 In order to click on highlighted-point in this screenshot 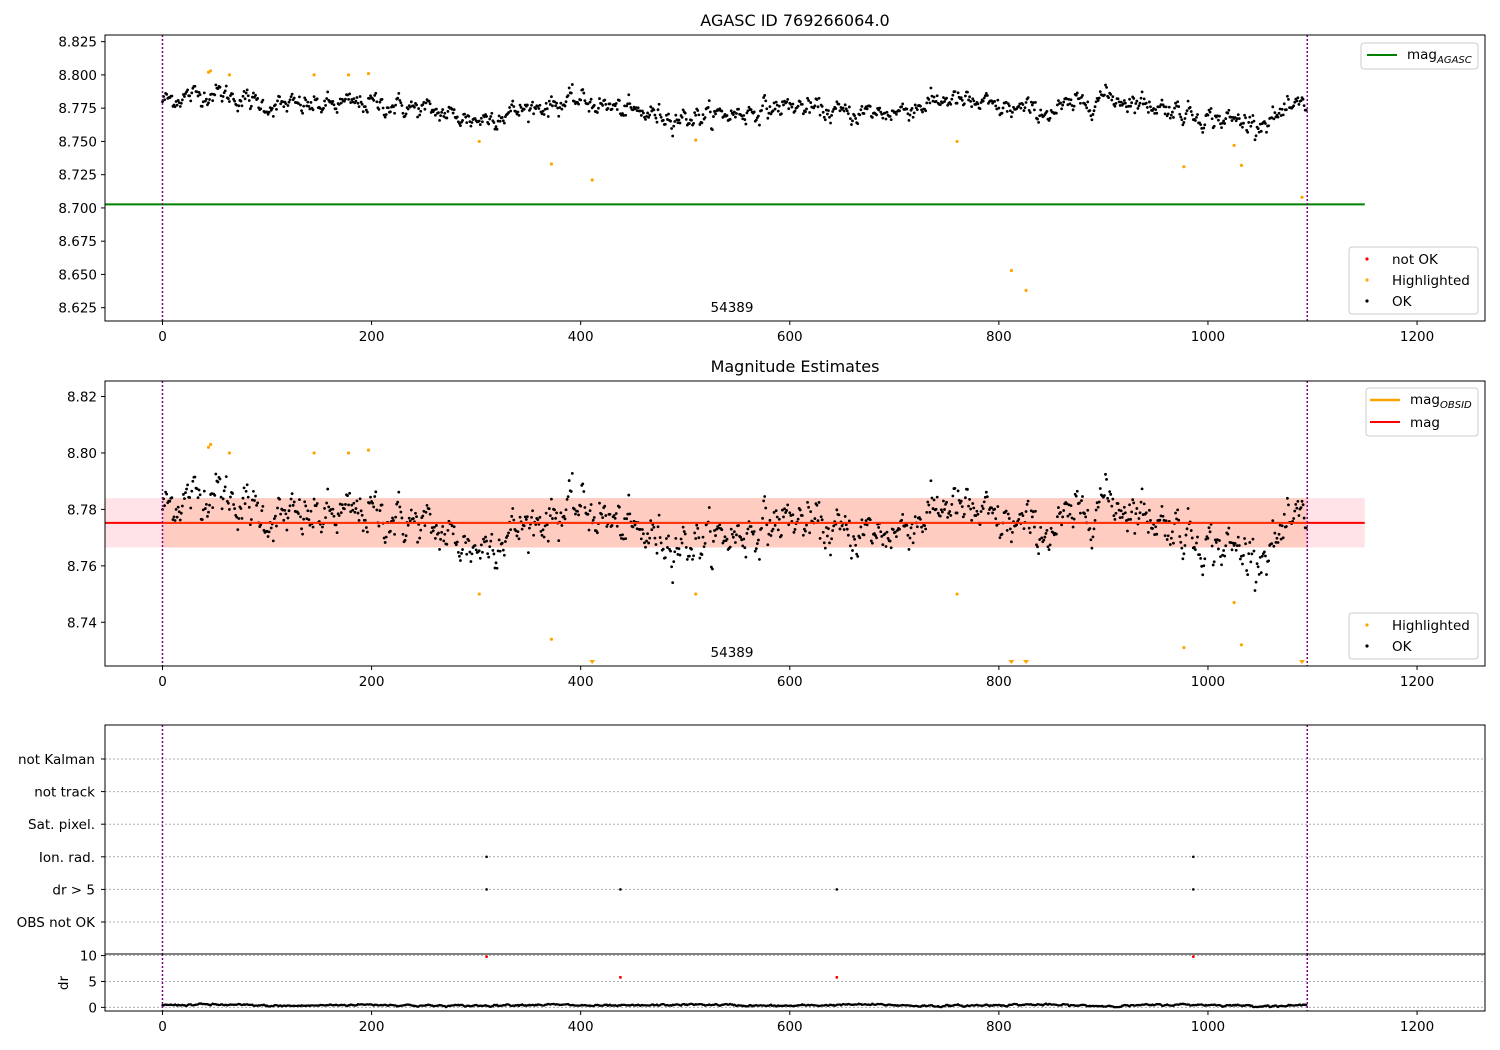, I will do `click(1241, 165)`.